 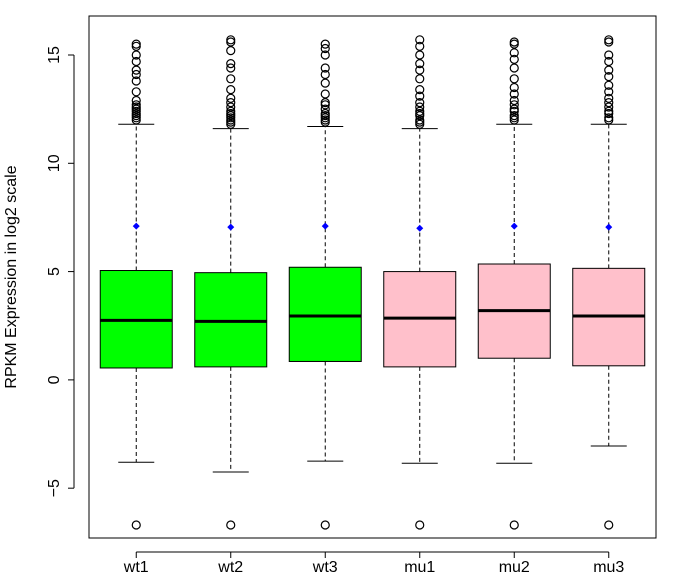 What do you see at coordinates (514, 567) in the screenshot?
I see `x-tick-label: mu2` at bounding box center [514, 567].